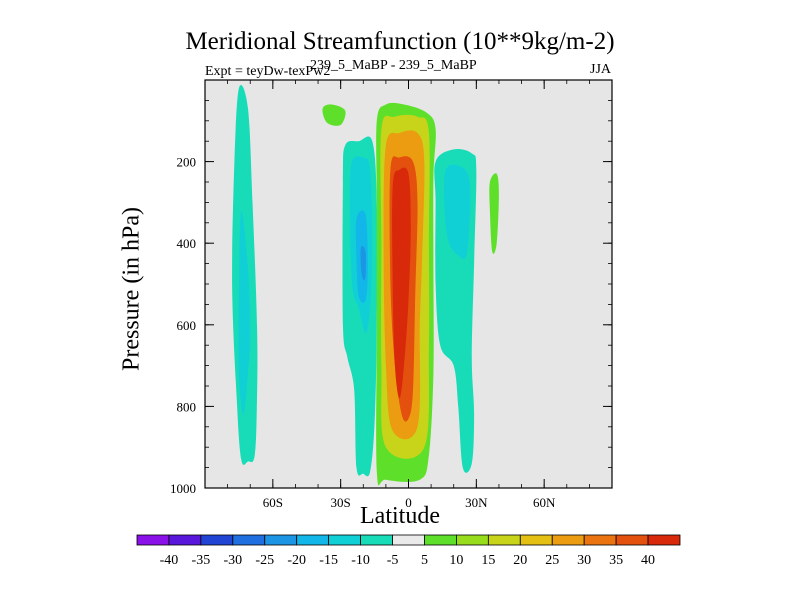 The height and width of the screenshot is (600, 800). Describe the element at coordinates (400, 41) in the screenshot. I see `chart-title: Meridional Streamfunction (10**9kg/m-2)` at that location.